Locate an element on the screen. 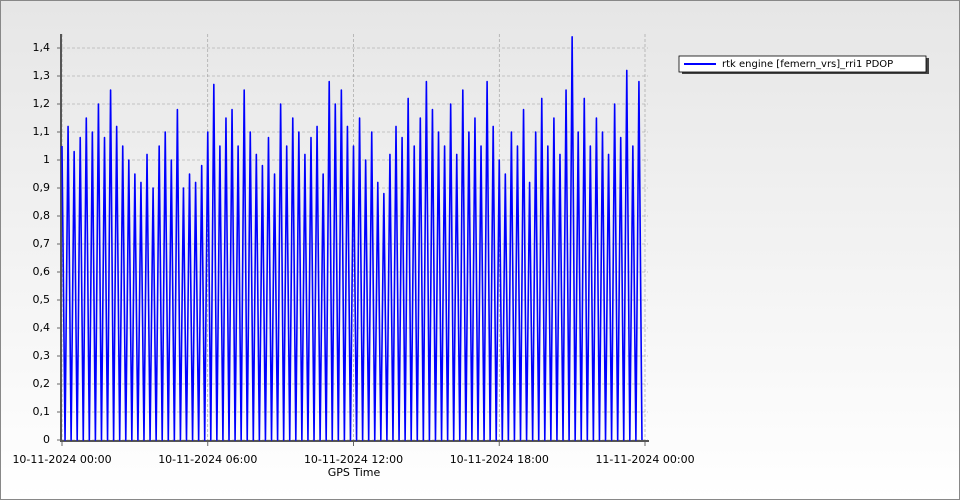 The image size is (960, 500). y-tick-label: 1,3 is located at coordinates (42, 75).